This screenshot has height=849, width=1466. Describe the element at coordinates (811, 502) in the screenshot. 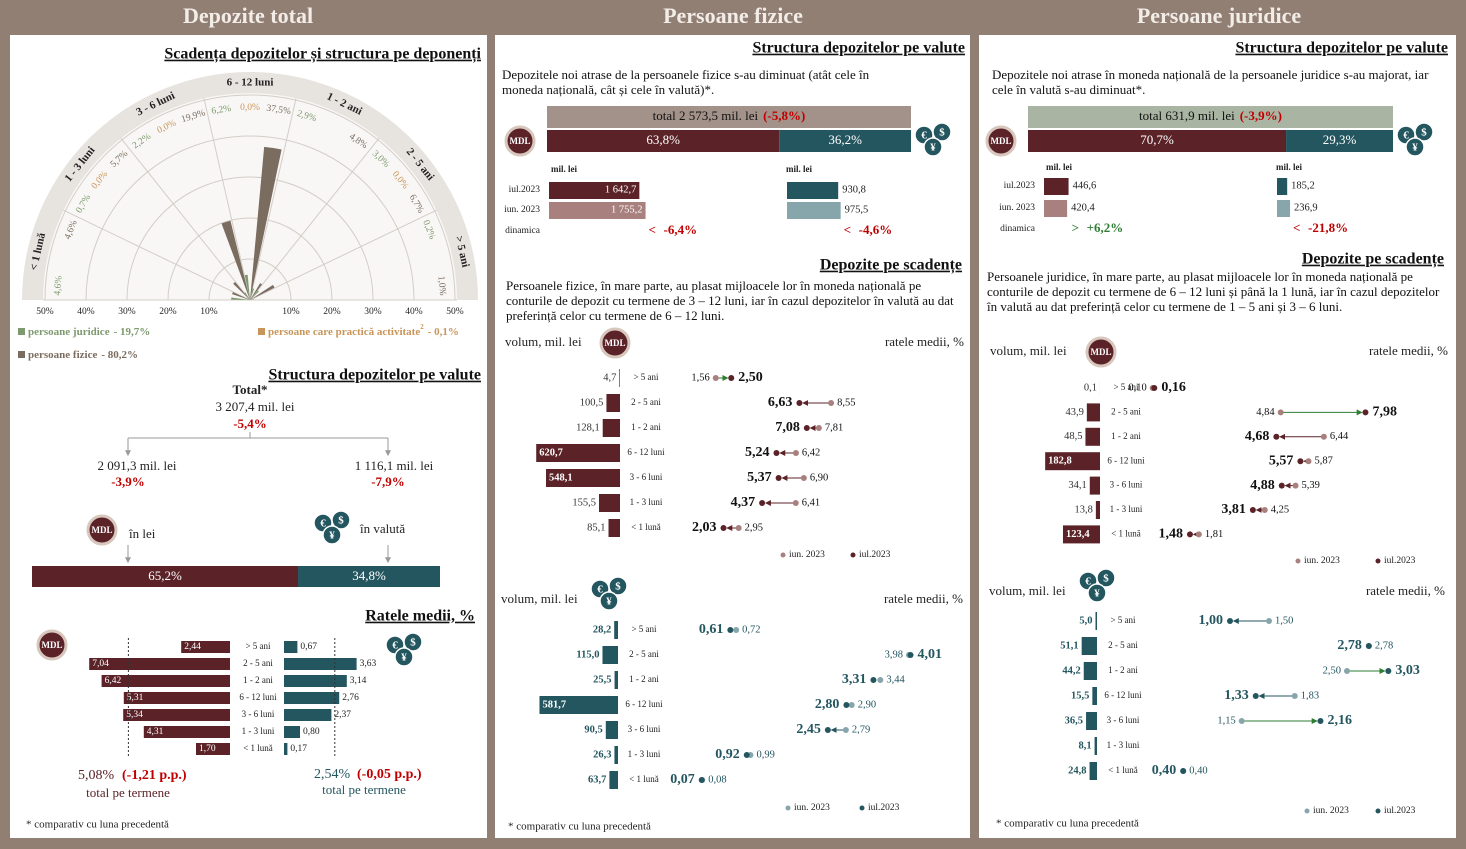

I see `value-label: 6,41` at that location.